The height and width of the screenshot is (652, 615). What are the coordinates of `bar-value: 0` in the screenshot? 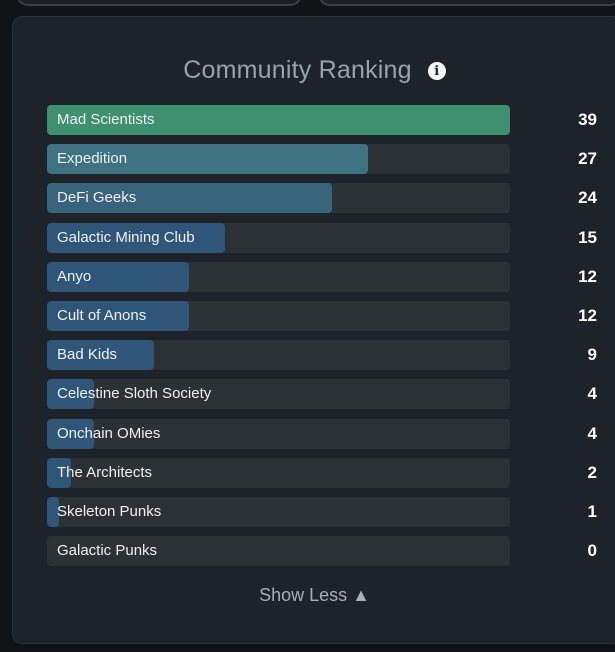 It's located at (592, 551).